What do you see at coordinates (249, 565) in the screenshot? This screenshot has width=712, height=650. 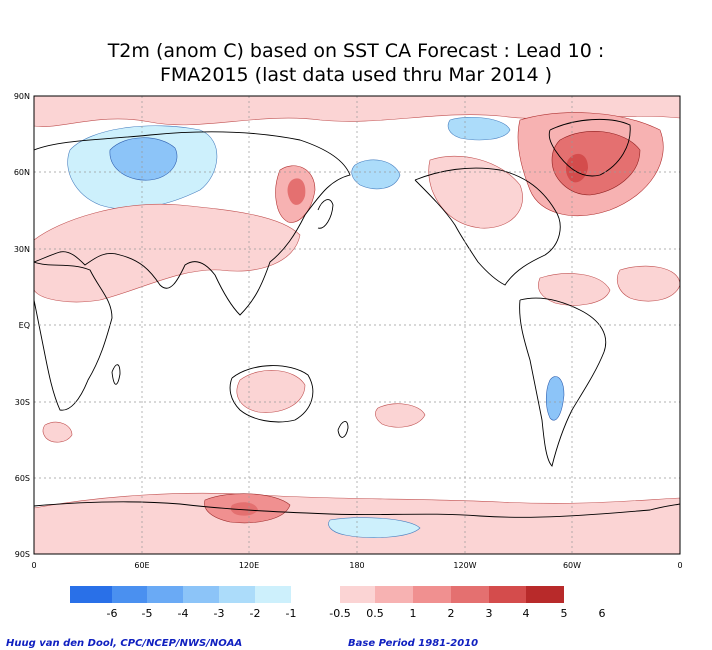 I see `lon-label: 120E` at bounding box center [249, 565].